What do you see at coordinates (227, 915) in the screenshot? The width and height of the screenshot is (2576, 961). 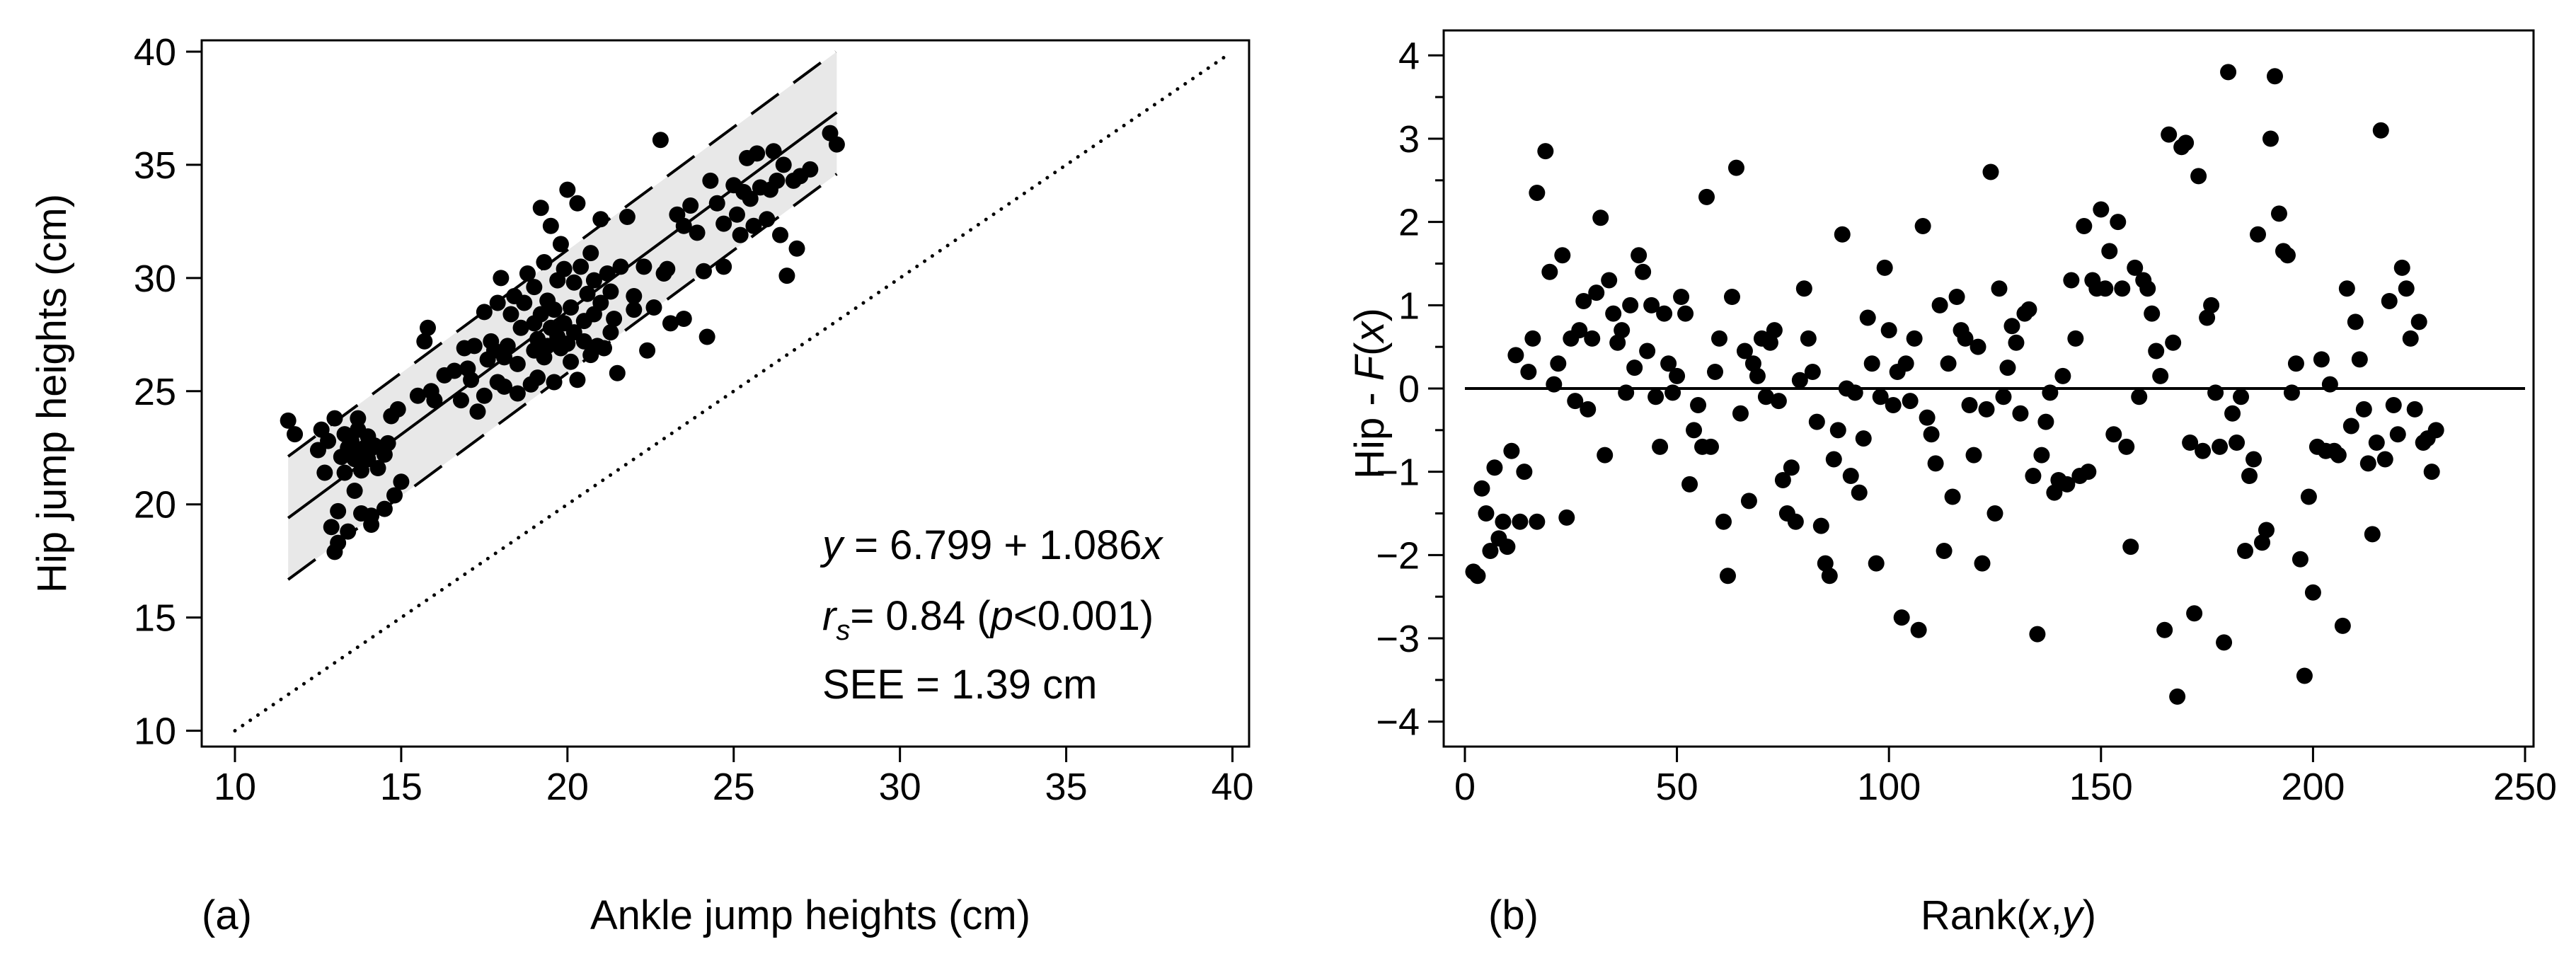 I see `panel-a-label: (a)` at bounding box center [227, 915].